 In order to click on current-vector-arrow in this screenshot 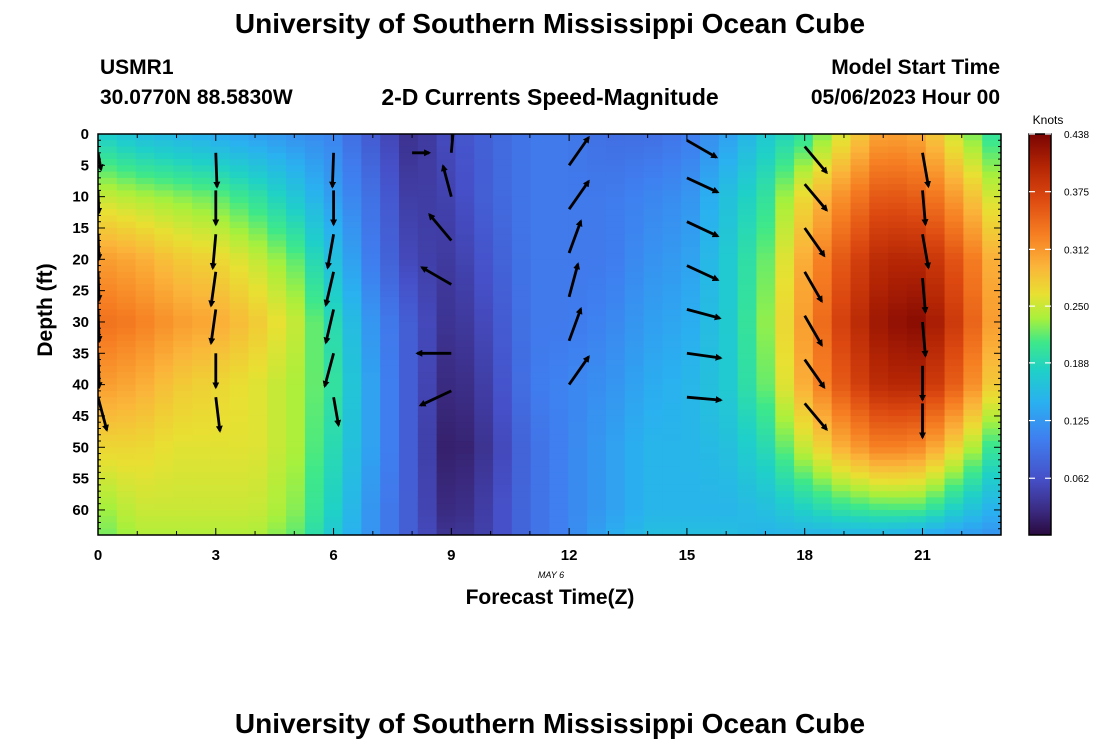, I will do `click(213, 252)`.